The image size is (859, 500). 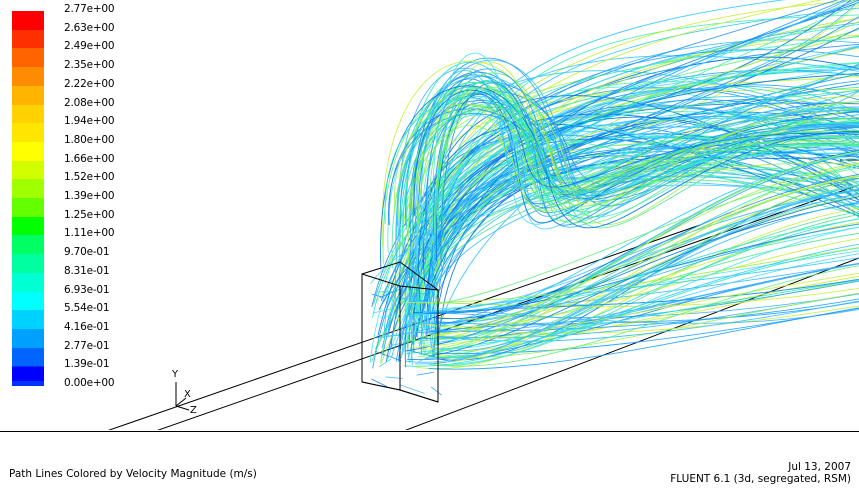 What do you see at coordinates (400, 332) in the screenshot?
I see `inlet-box` at bounding box center [400, 332].